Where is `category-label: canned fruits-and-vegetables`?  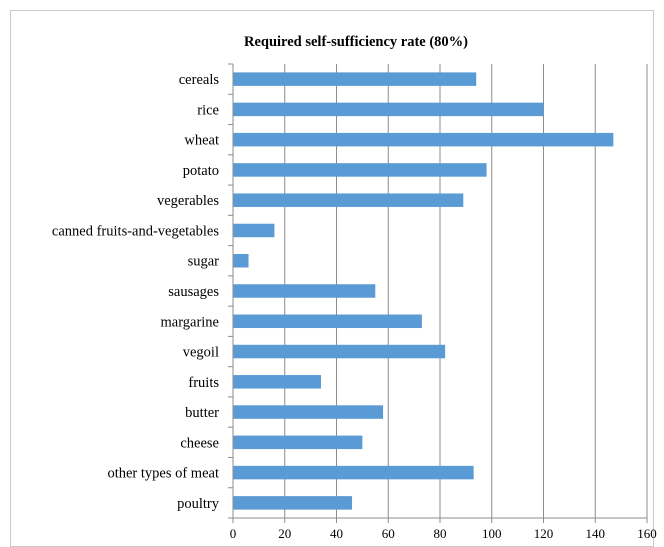 category-label: canned fruits-and-vegetables is located at coordinates (135, 231).